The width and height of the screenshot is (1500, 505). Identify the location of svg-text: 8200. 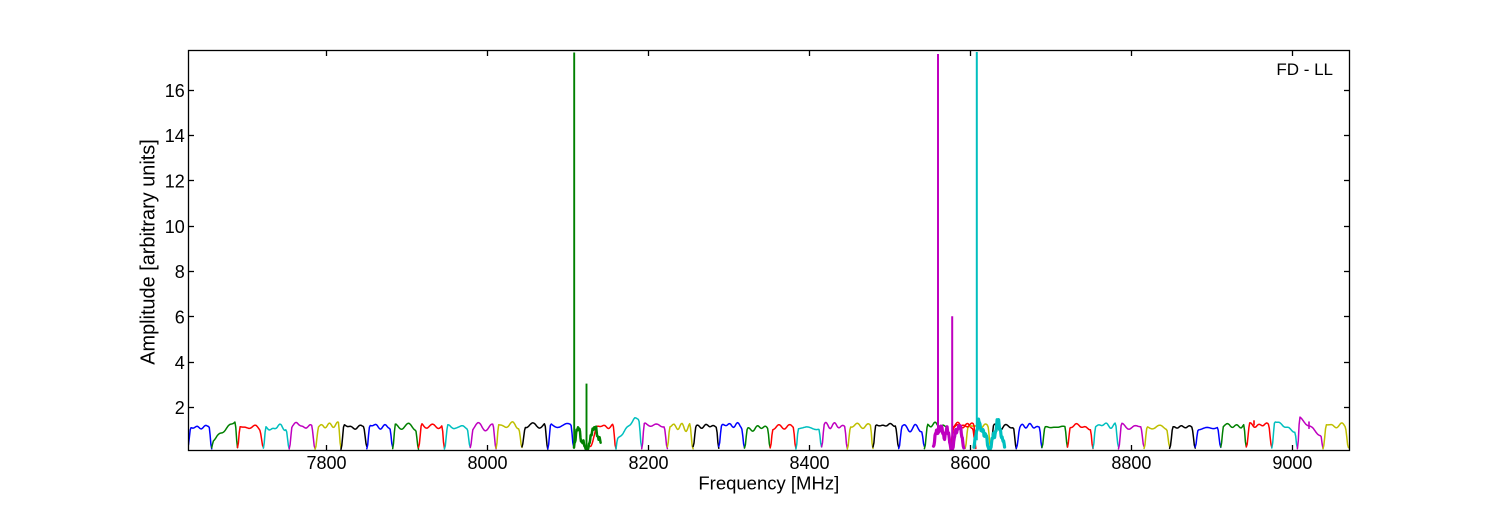
(648, 463).